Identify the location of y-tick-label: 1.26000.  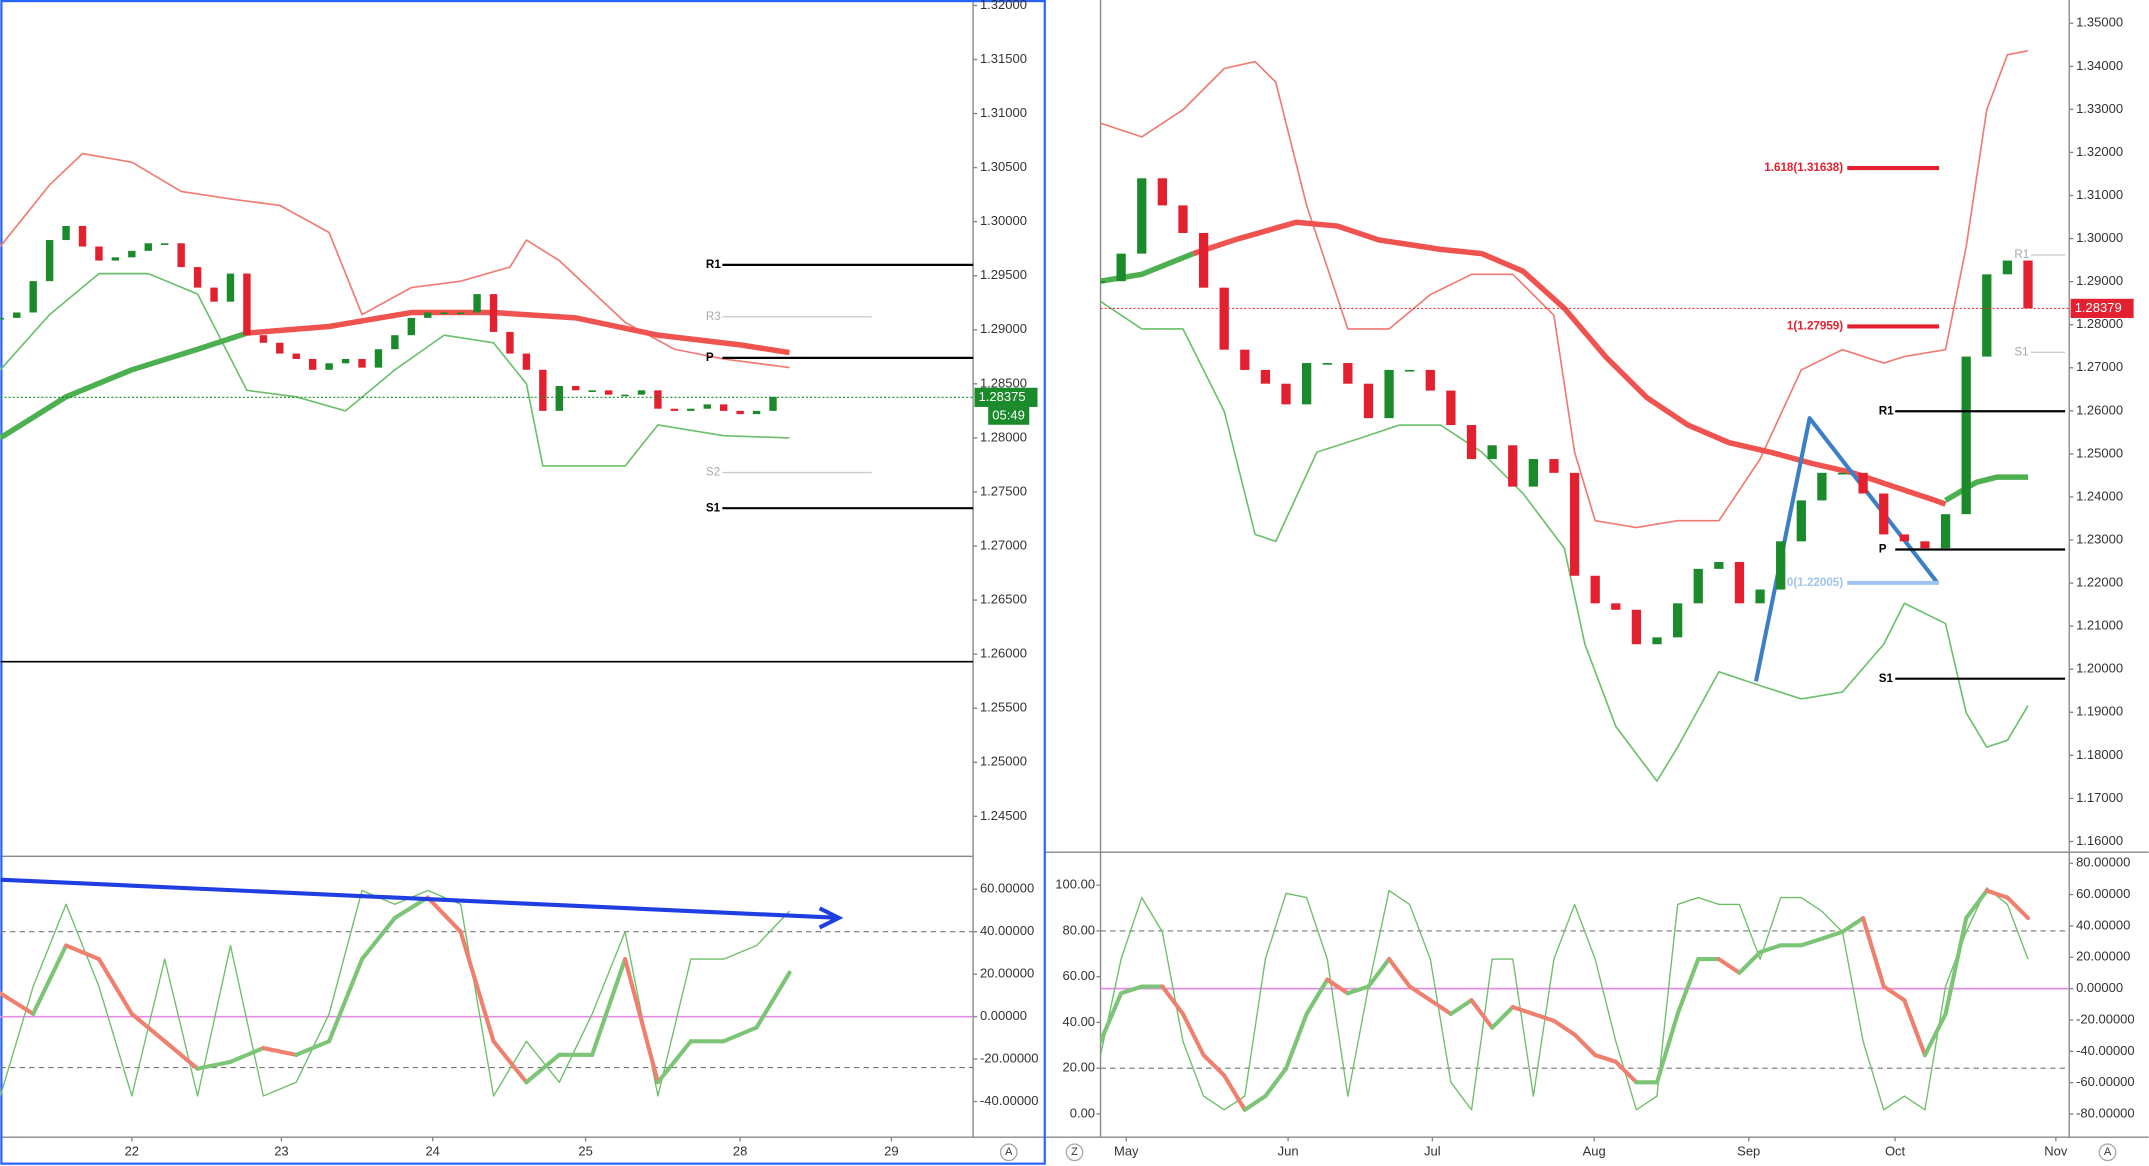
(1003, 653).